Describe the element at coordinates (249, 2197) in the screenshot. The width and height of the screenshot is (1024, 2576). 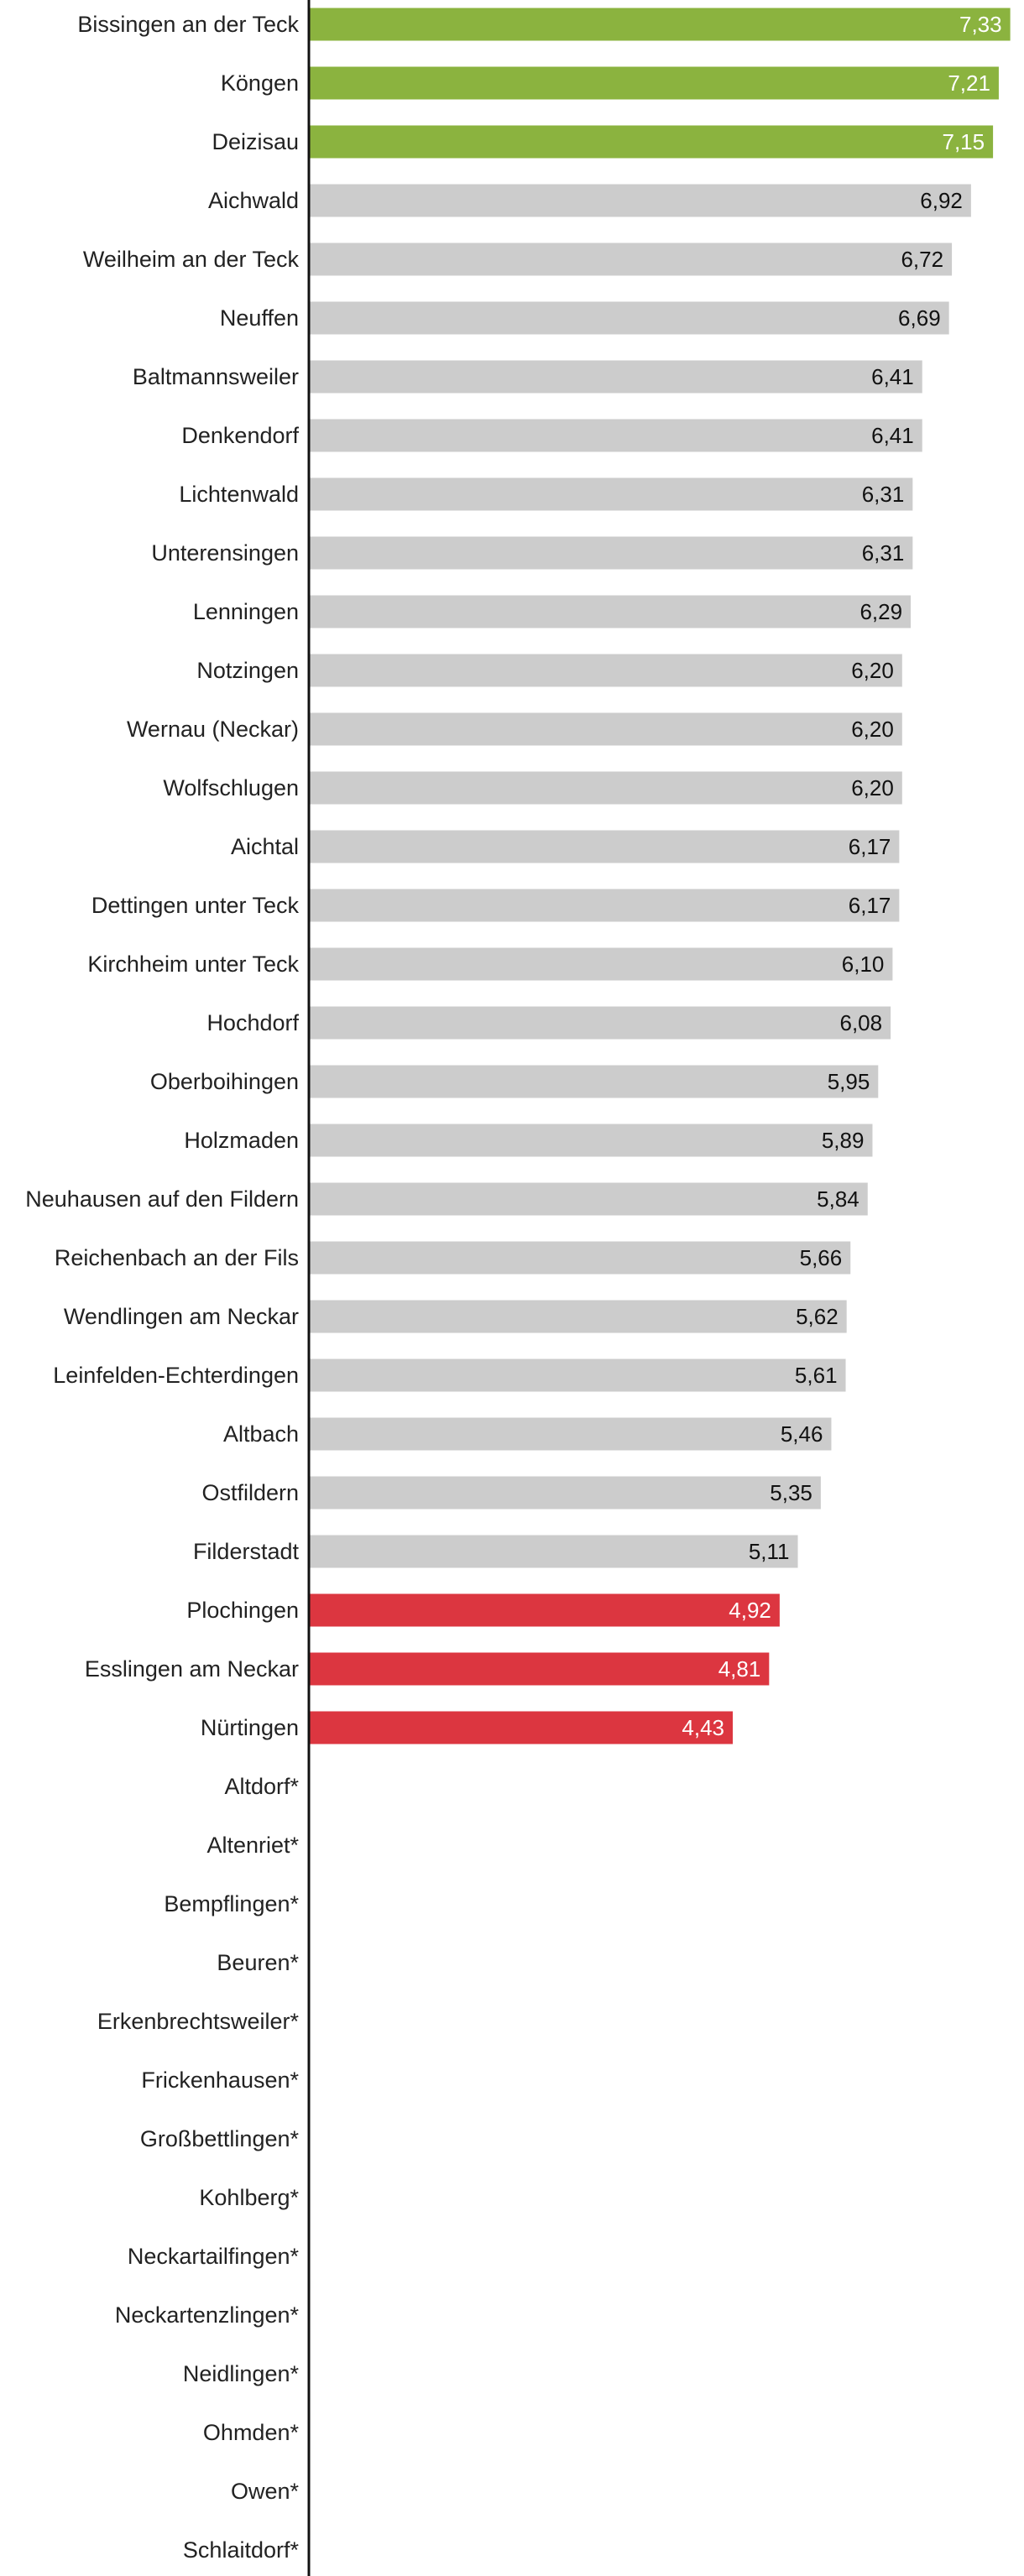
I see `category-label: Kohlberg*` at that location.